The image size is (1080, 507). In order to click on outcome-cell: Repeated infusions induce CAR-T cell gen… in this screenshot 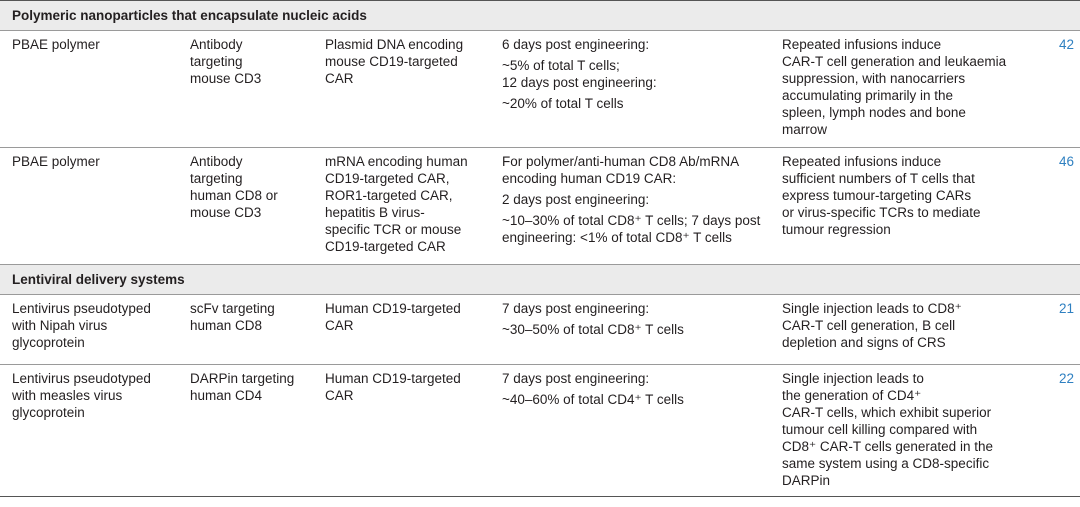, I will do `click(894, 87)`.